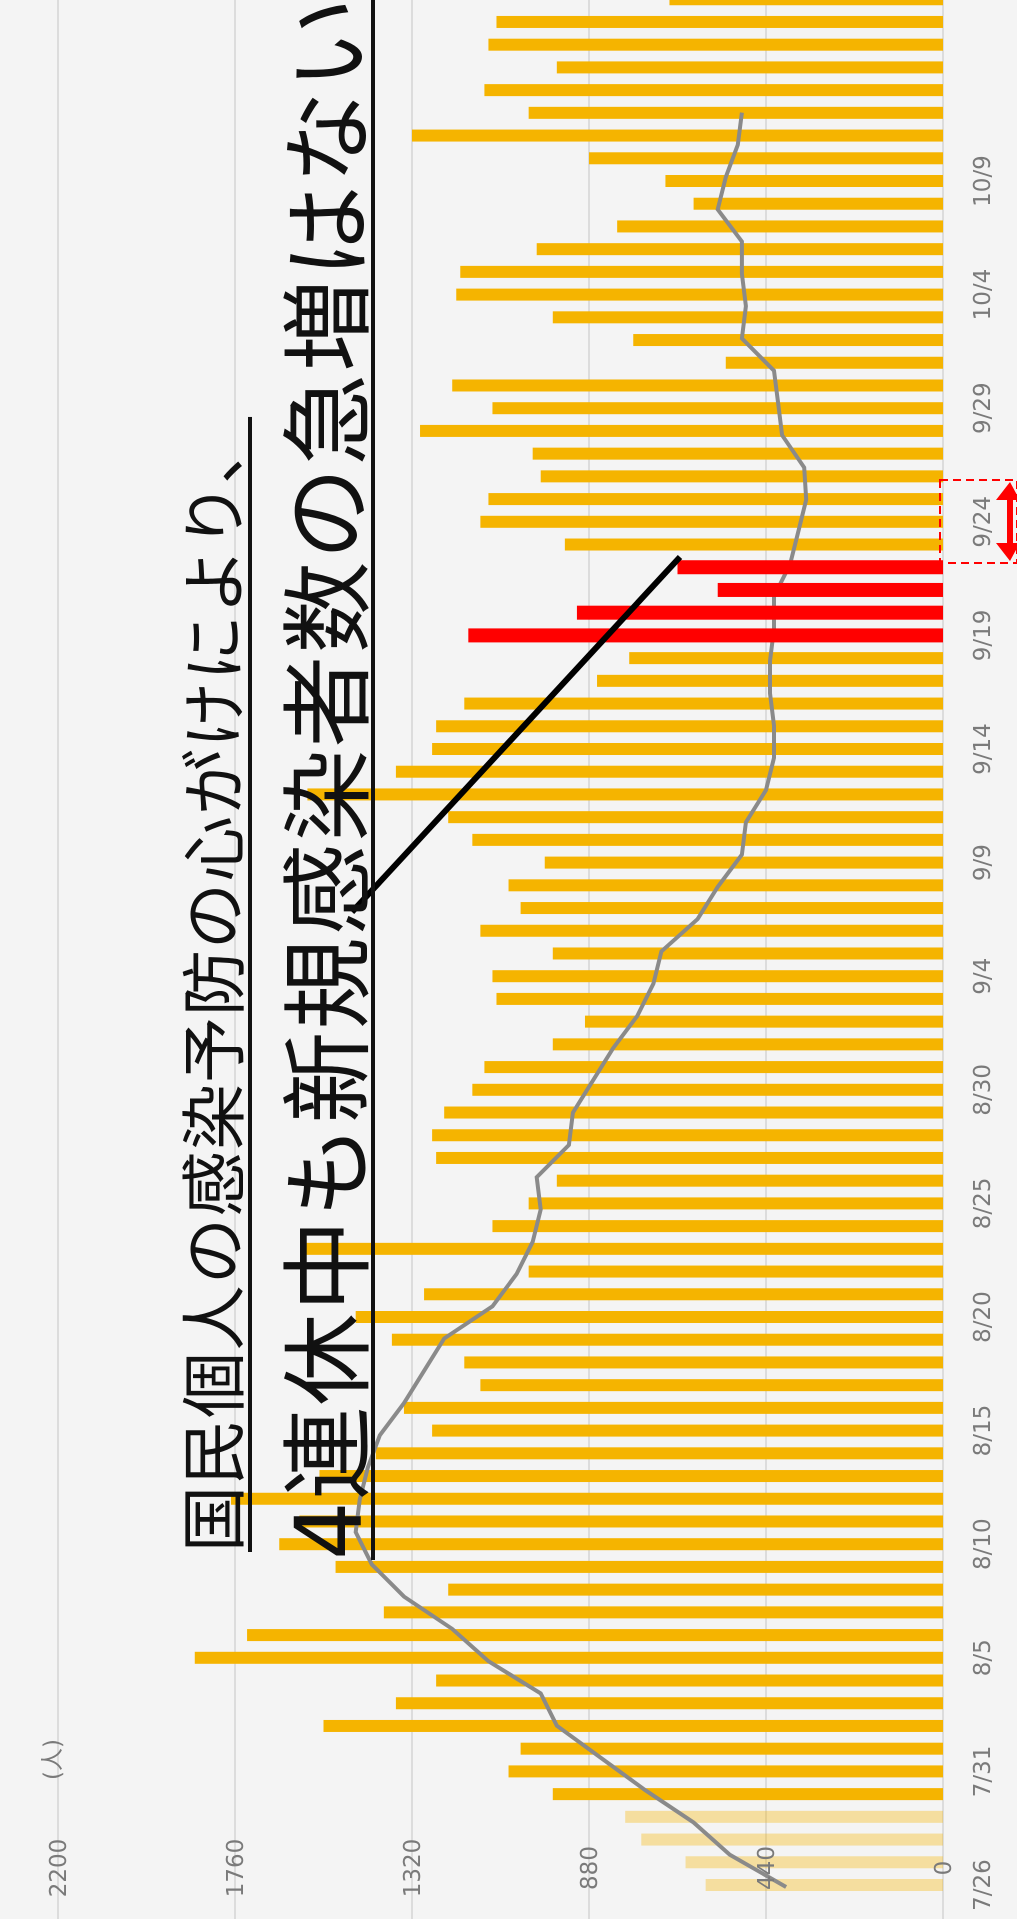 This screenshot has width=1017, height=1919. Describe the element at coordinates (983, 862) in the screenshot. I see `x-tick-label: 9/9` at that location.